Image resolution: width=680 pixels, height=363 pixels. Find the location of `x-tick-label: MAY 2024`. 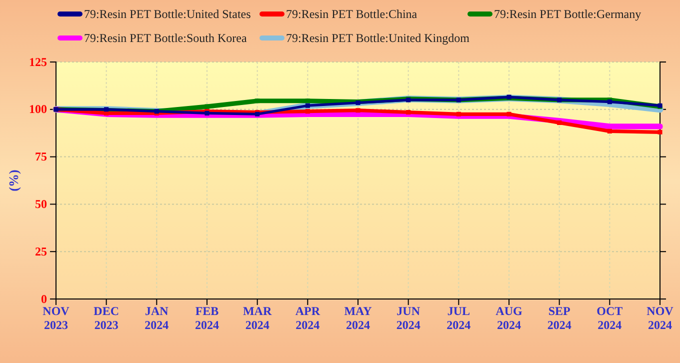

x-tick-label: MAY 2024 is located at coordinates (358, 318).